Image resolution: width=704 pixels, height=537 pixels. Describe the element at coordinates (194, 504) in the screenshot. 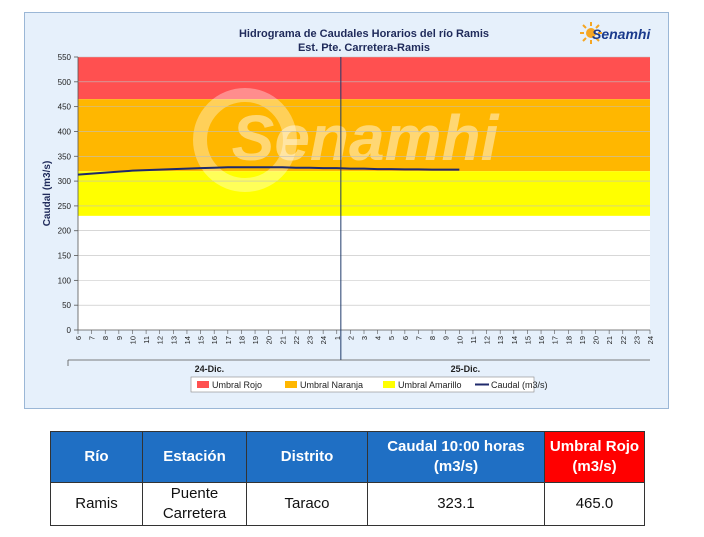

I see `cell-estacion: Puente Carretera` at that location.